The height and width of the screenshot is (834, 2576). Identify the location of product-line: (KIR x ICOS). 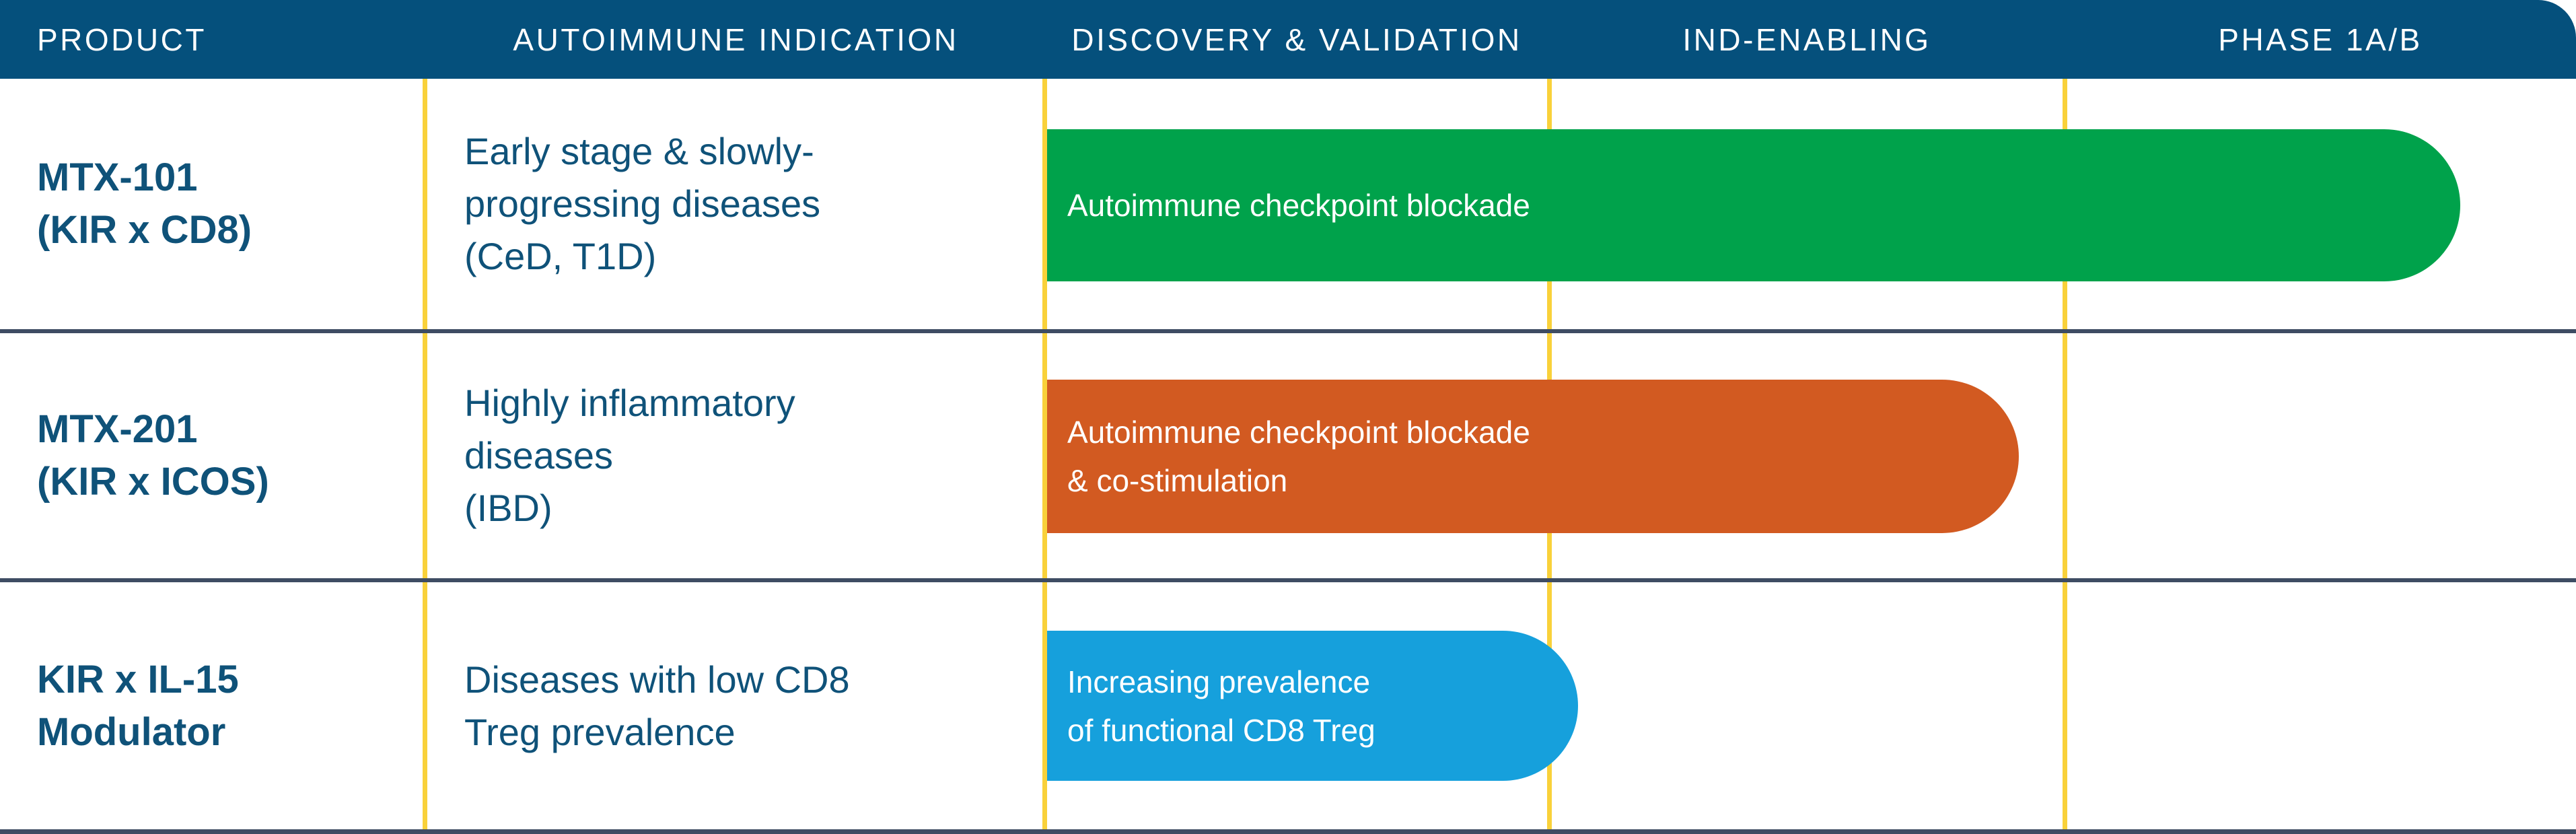
(153, 482).